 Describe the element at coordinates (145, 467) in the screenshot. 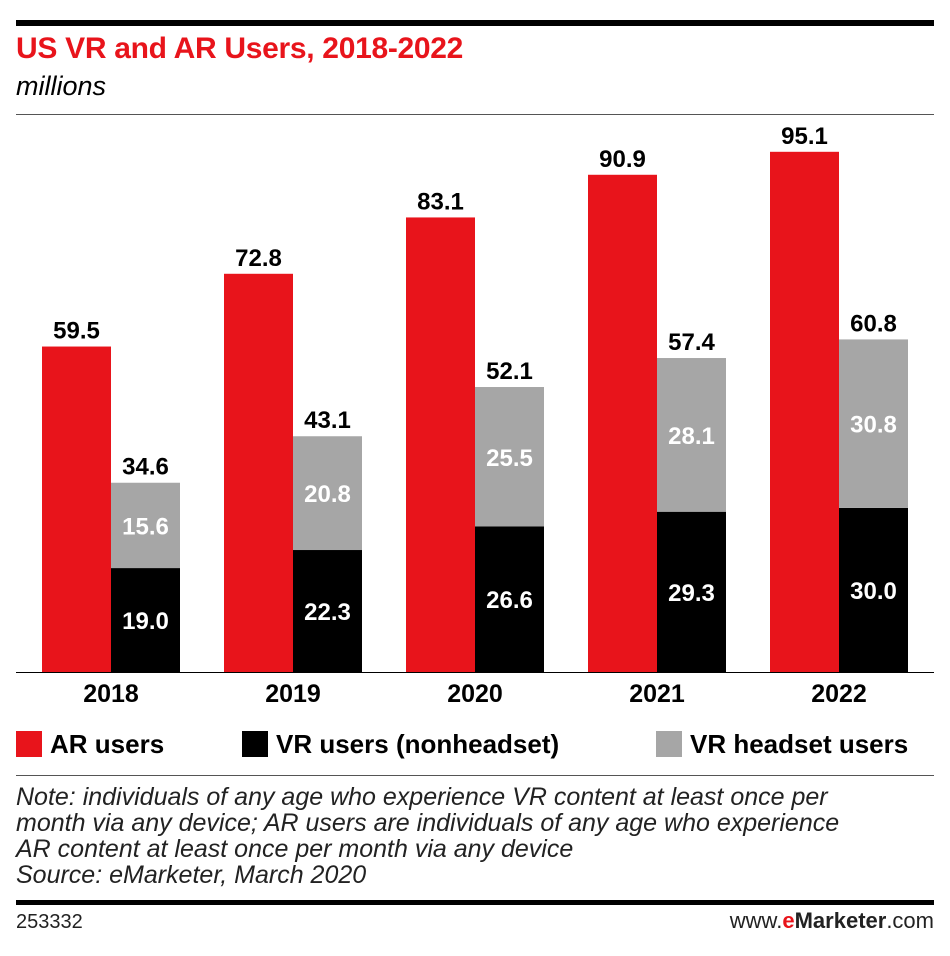

I see `data-label-vr-total: 34.6` at that location.